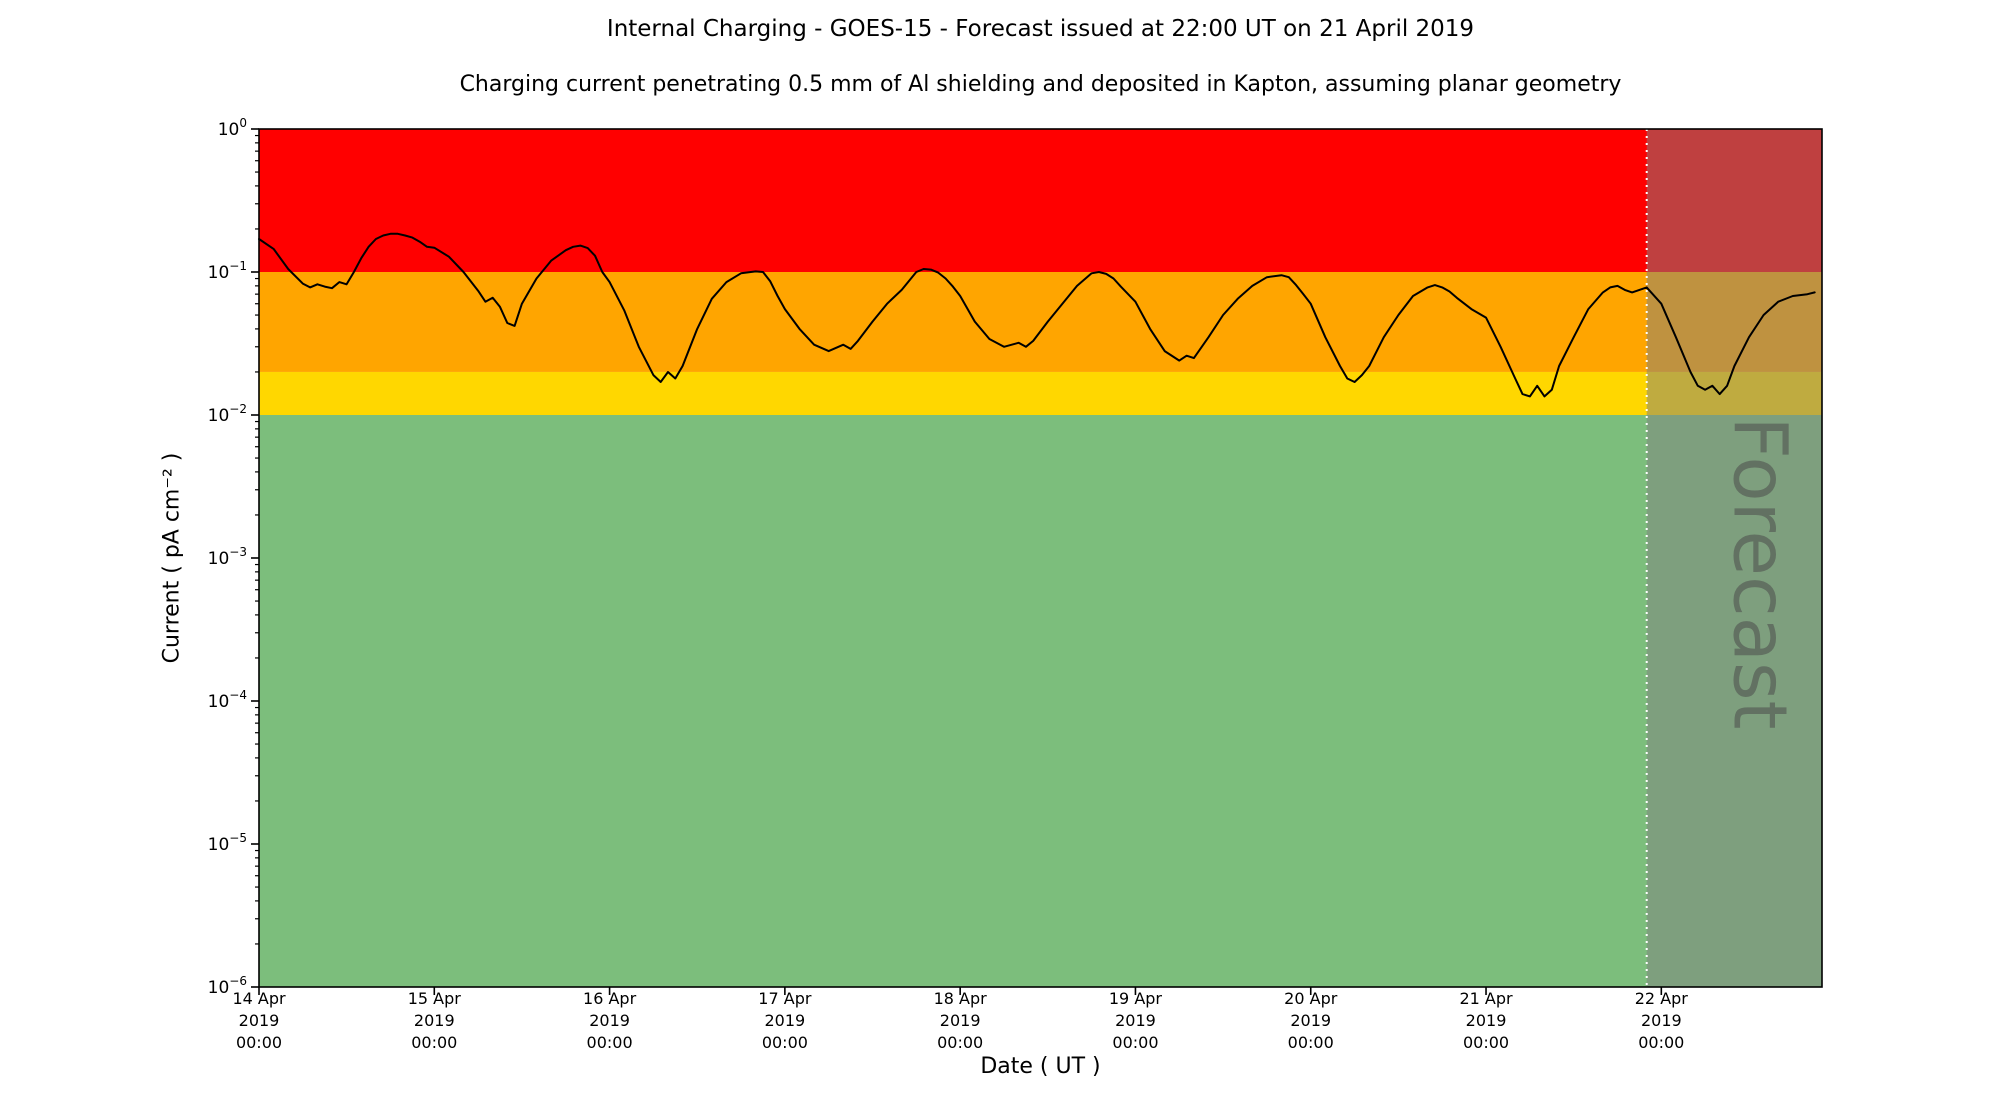  Describe the element at coordinates (238, 981) in the screenshot. I see `y-tick-exponent: −6` at that location.